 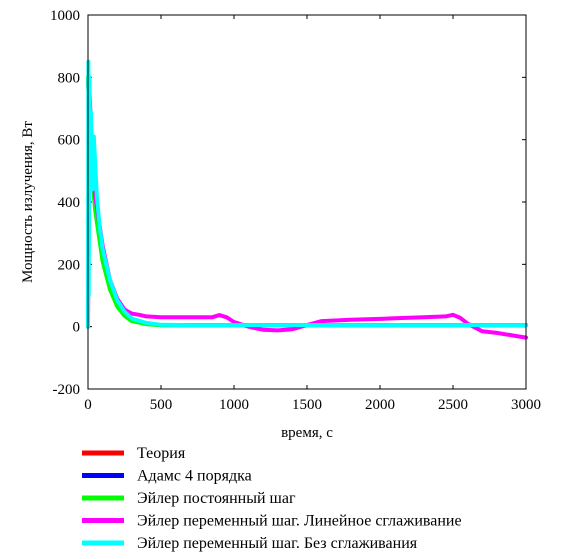 I want to click on x-tick-label: 1500, so click(x=307, y=405).